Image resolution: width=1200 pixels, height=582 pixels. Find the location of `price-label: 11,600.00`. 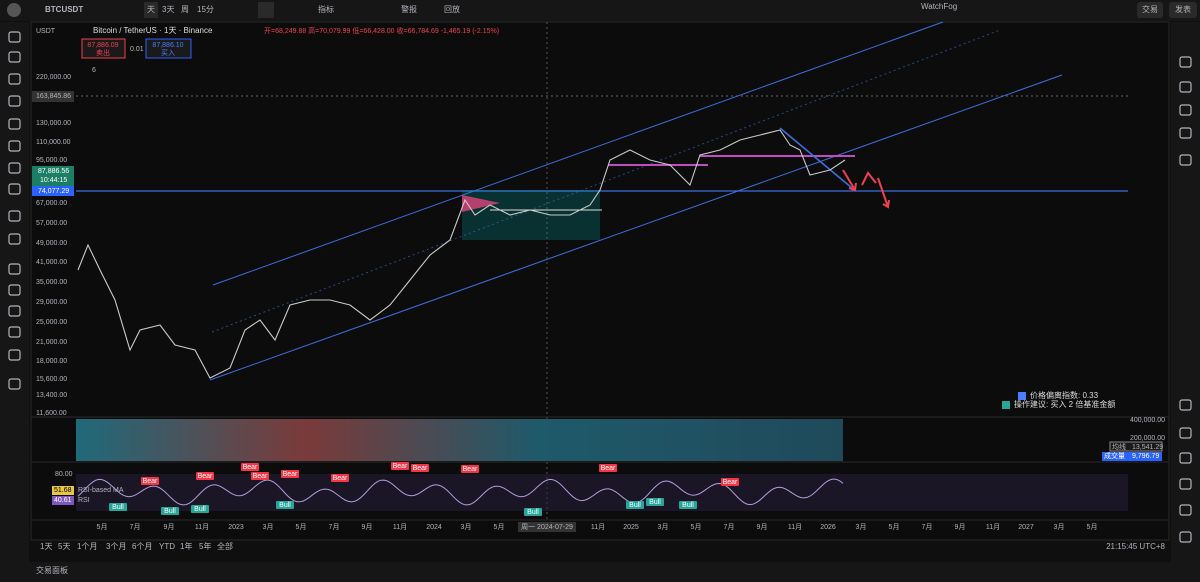

price-label: 11,600.00 is located at coordinates (51, 413).